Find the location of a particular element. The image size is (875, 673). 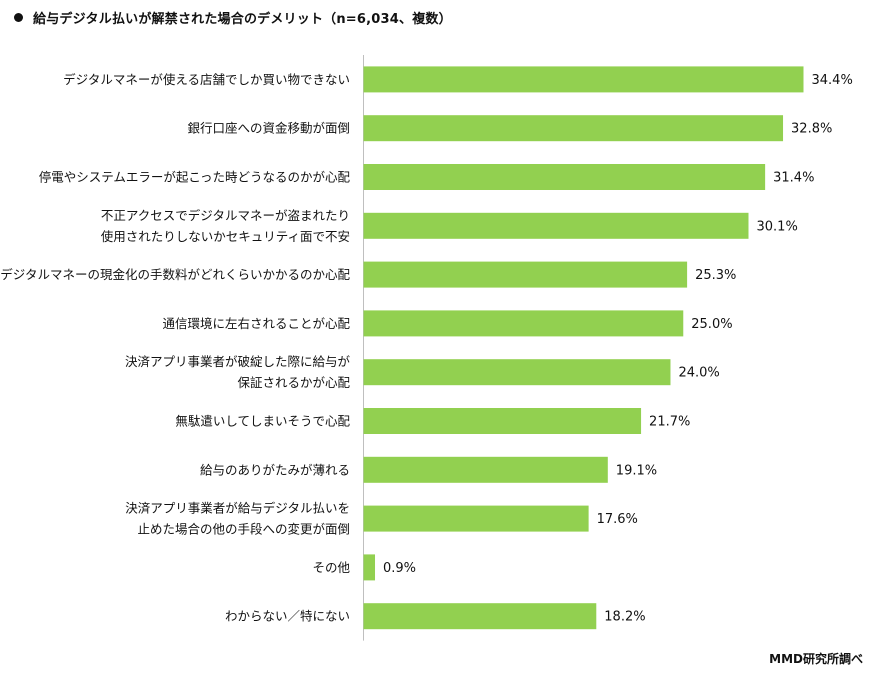

data-label: 31.4% is located at coordinates (793, 178).